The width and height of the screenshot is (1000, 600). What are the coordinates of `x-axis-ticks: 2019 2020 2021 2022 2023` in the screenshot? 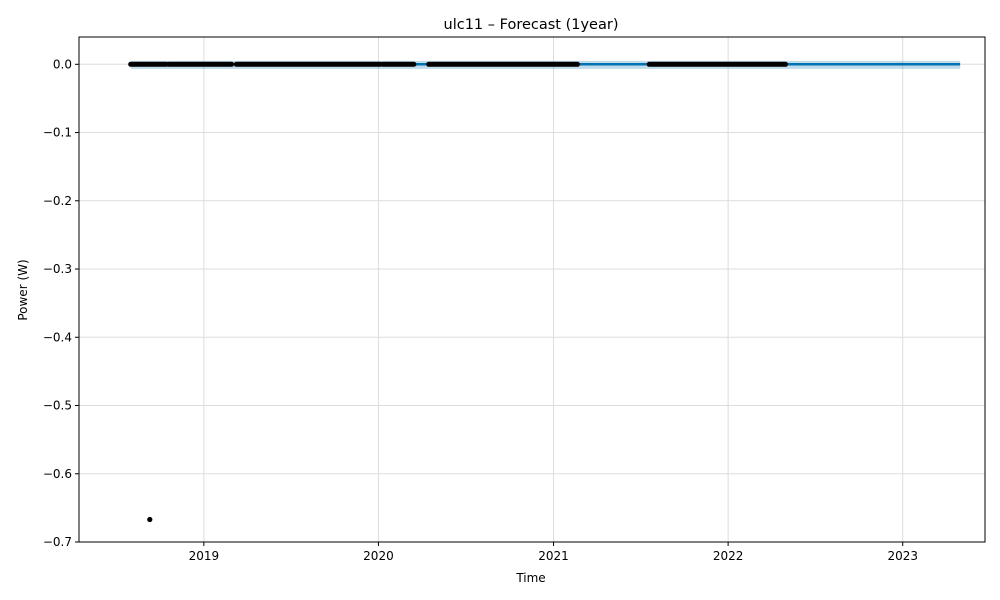 It's located at (553, 552).